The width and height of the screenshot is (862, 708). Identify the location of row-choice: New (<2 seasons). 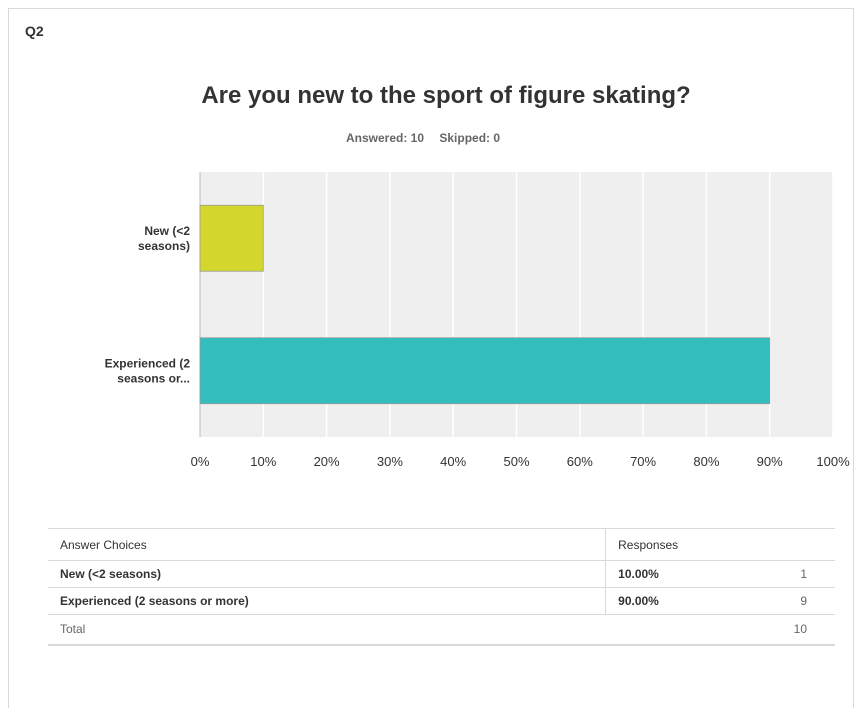
(327, 574).